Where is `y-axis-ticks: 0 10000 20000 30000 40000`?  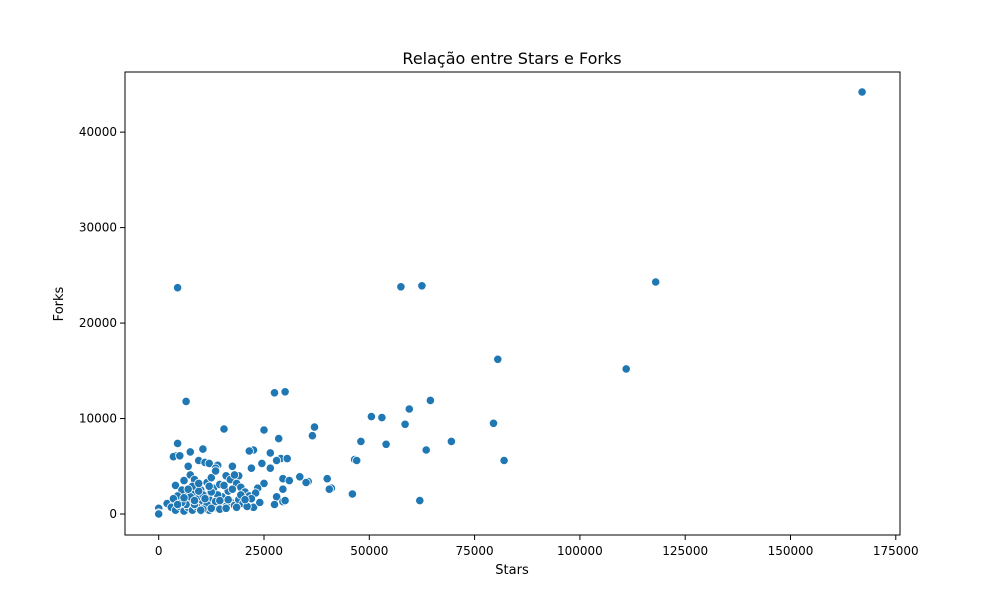
y-axis-ticks: 0 10000 20000 30000 40000 is located at coordinates (102, 323).